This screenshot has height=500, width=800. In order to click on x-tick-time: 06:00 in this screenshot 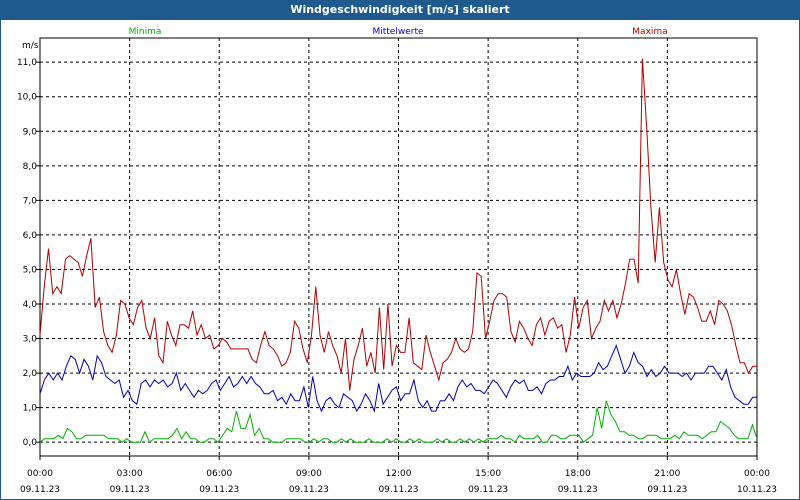, I will do `click(219, 474)`.